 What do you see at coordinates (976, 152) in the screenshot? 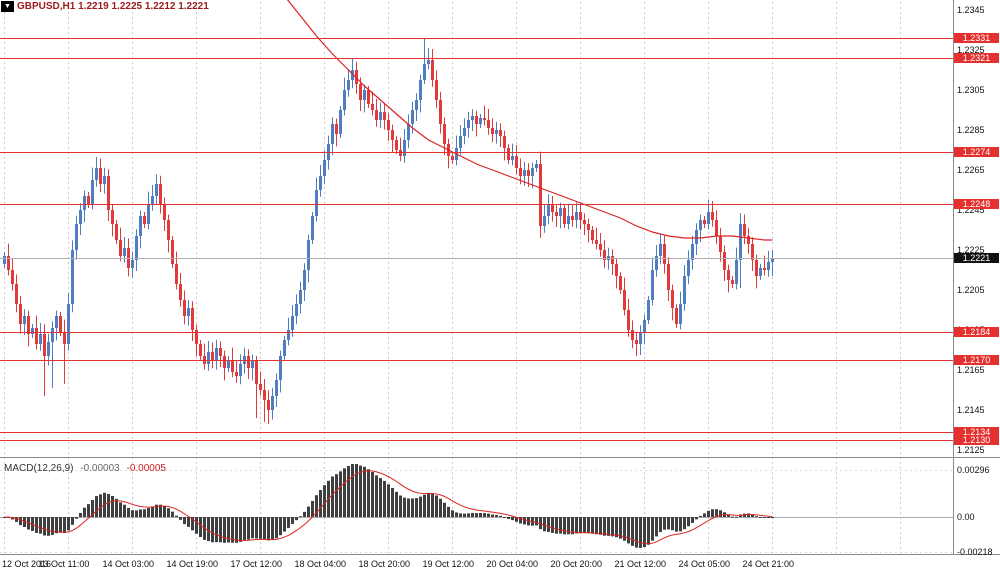
I see `sr-price-badge: 1.2274` at bounding box center [976, 152].